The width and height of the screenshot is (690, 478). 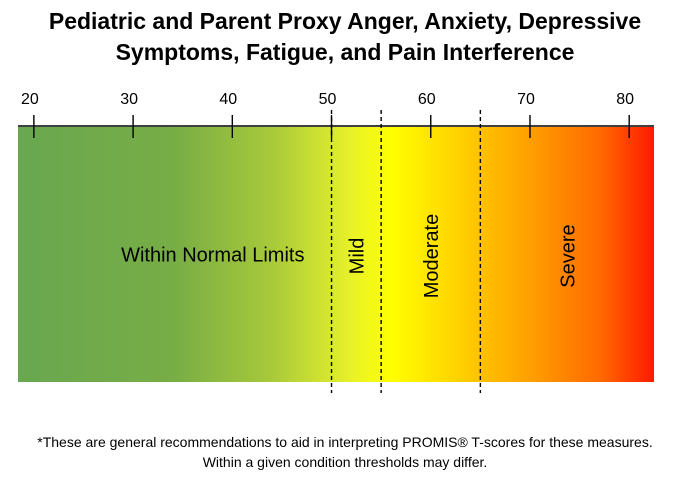 I want to click on threshold-lines, so click(x=406, y=251).